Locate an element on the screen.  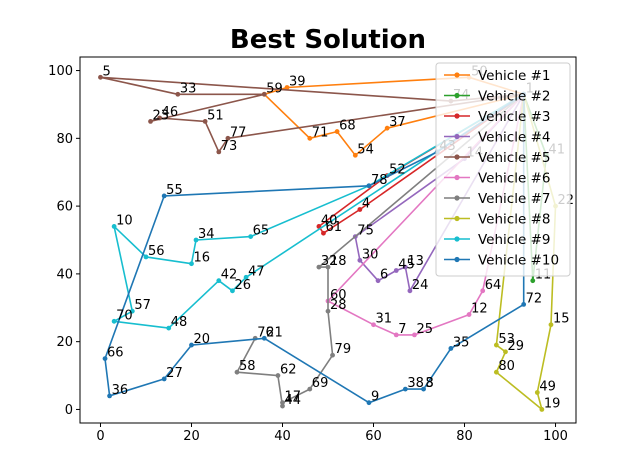
x-tick-label: 80 is located at coordinates (464, 436).